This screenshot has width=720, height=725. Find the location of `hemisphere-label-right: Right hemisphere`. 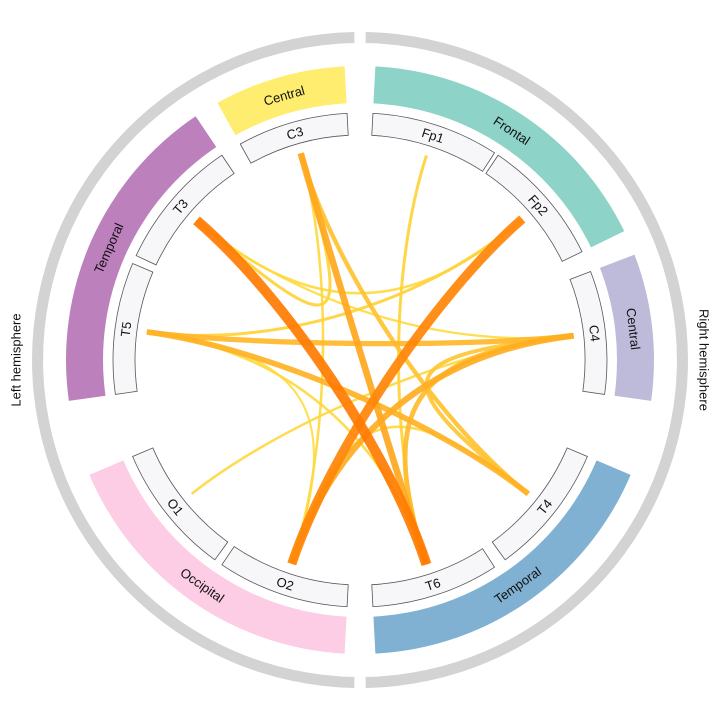

hemisphere-label-right: Right hemisphere is located at coordinates (704, 360).